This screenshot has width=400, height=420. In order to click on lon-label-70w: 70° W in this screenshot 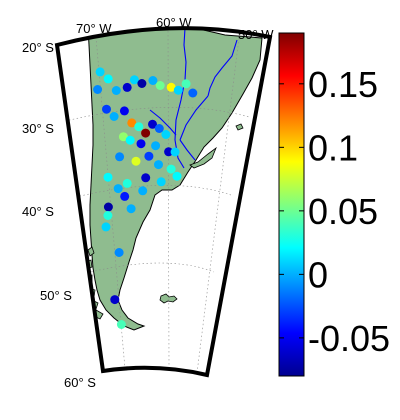, I will do `click(94, 28)`.